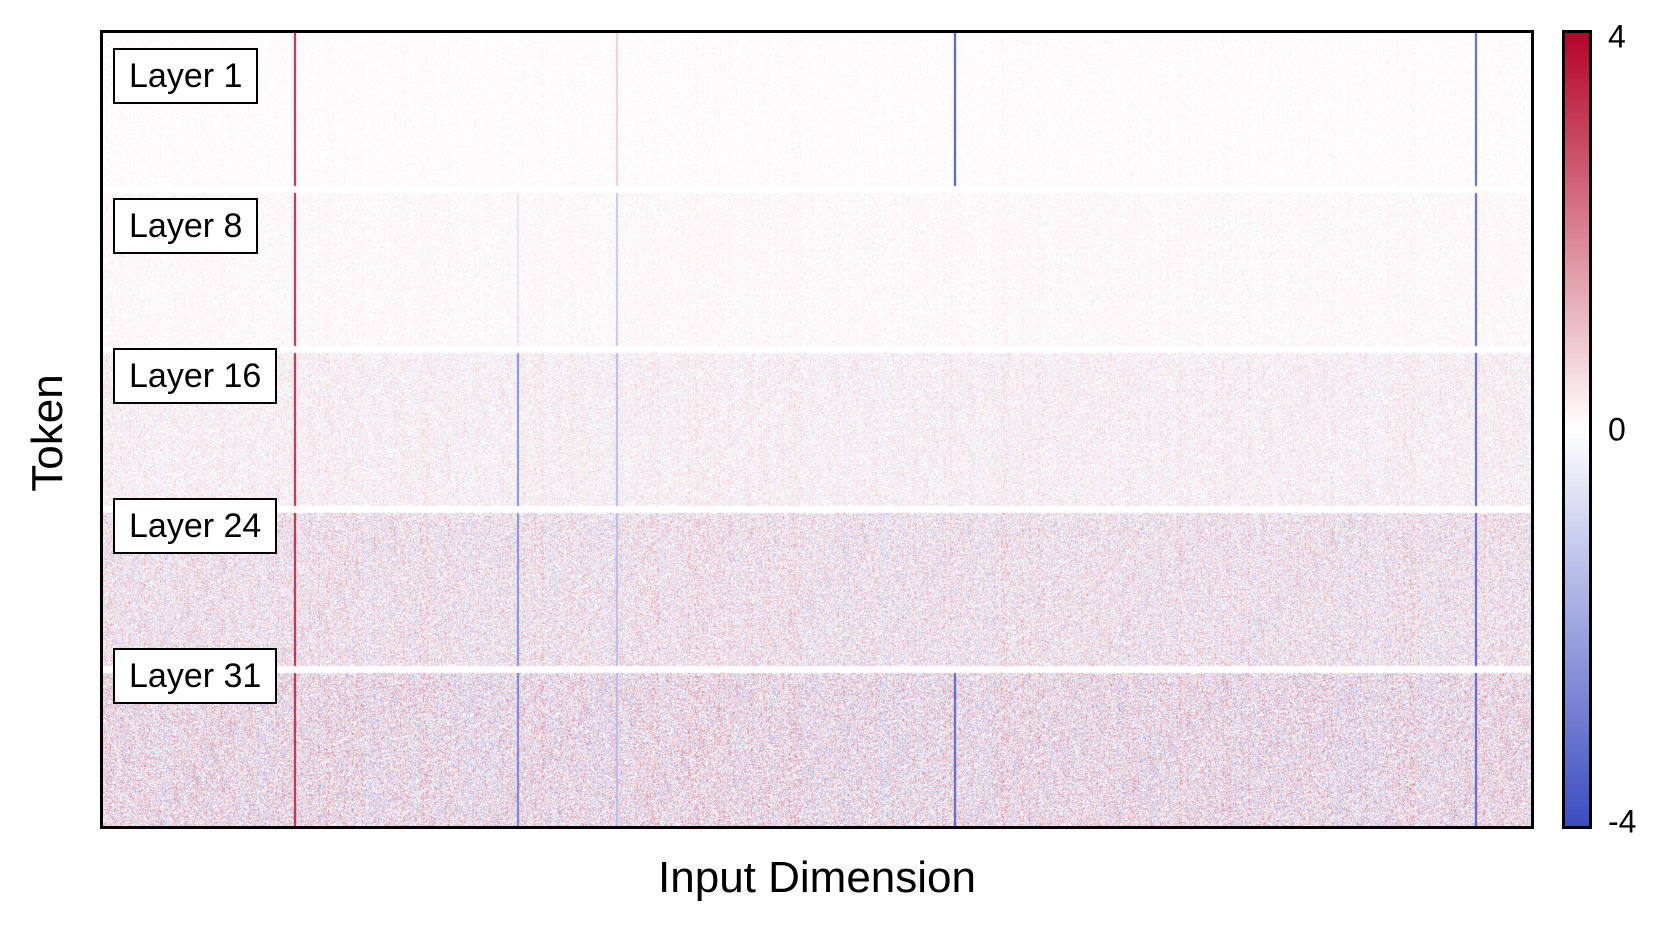 This screenshot has height=932, width=1661. What do you see at coordinates (195, 676) in the screenshot?
I see `panel-label-layer-31: Layer 31` at bounding box center [195, 676].